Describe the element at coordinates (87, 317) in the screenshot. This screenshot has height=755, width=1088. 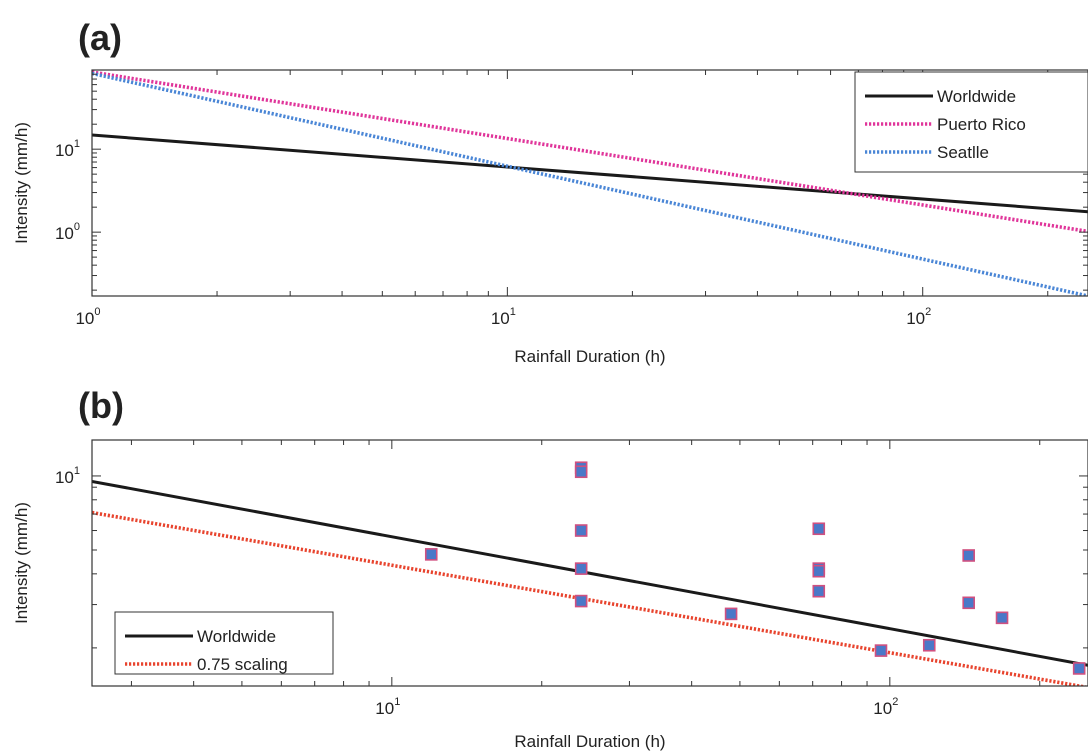
I see `a-x-tick-label: 10⁰` at that location.